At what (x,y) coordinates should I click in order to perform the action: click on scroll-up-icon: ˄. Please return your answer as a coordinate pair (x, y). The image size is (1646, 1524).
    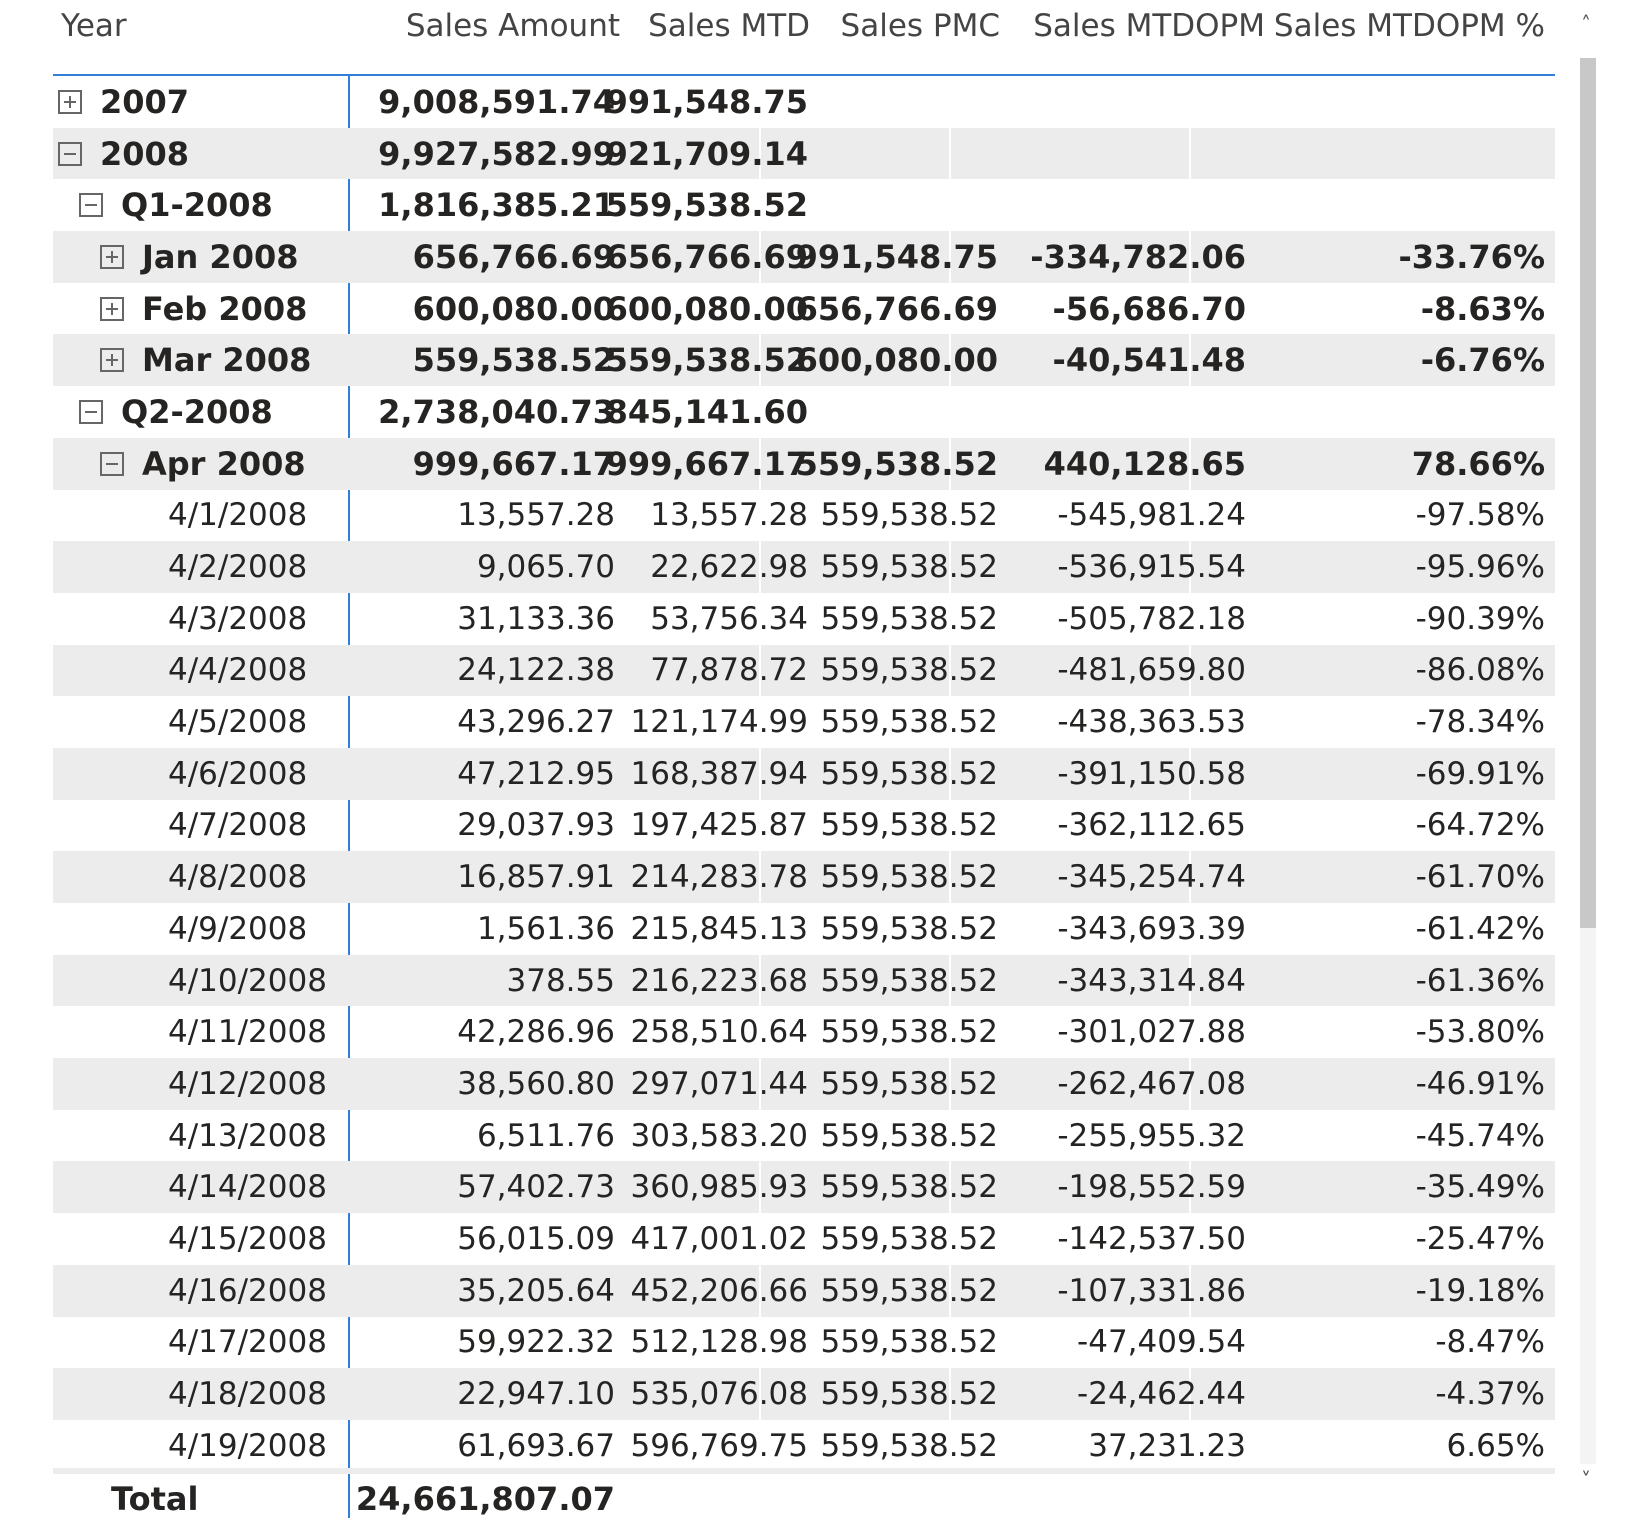
    Looking at the image, I should click on (1586, 24).